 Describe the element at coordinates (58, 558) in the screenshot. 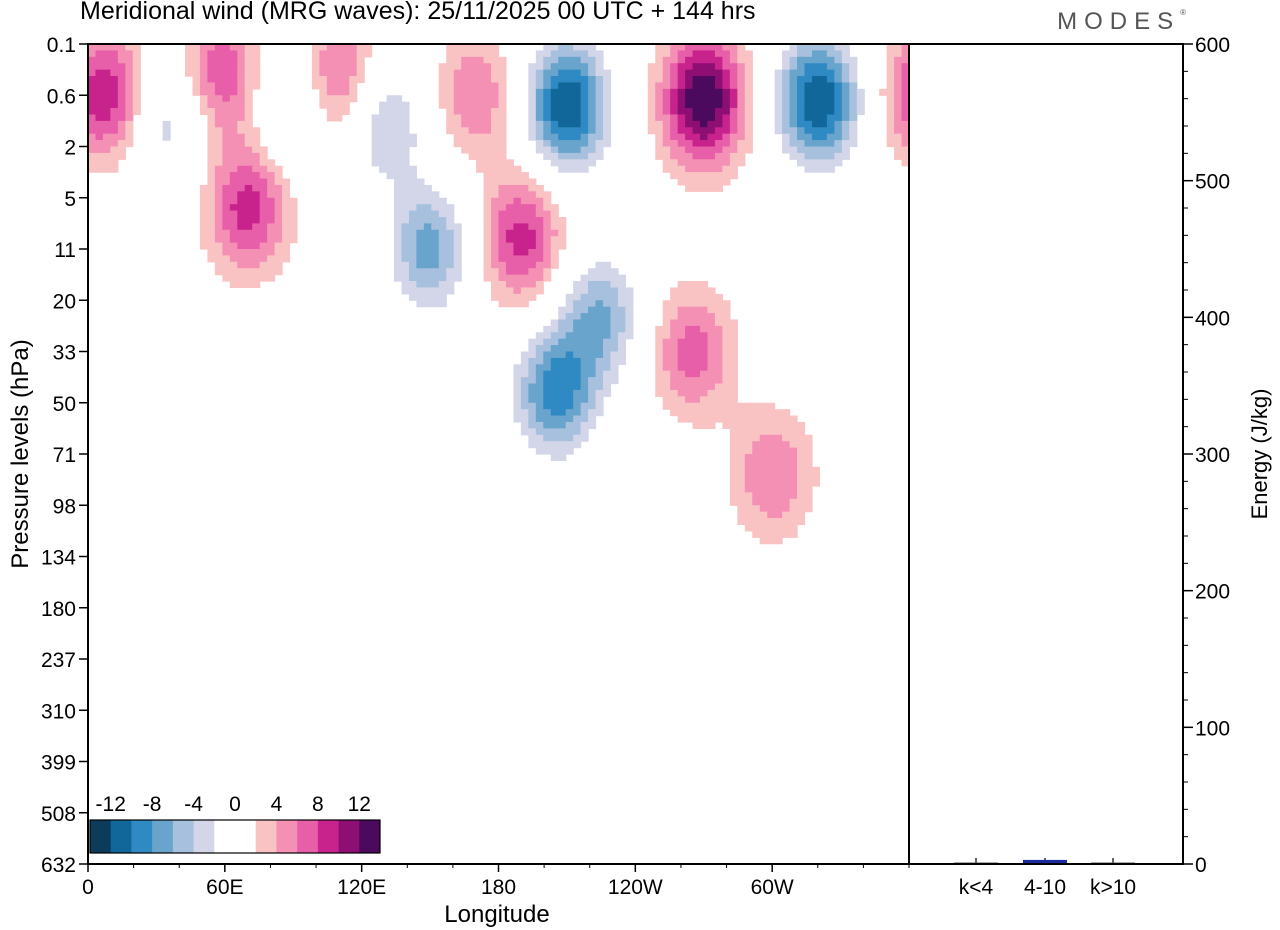

I see `y-tick-label: 134` at that location.